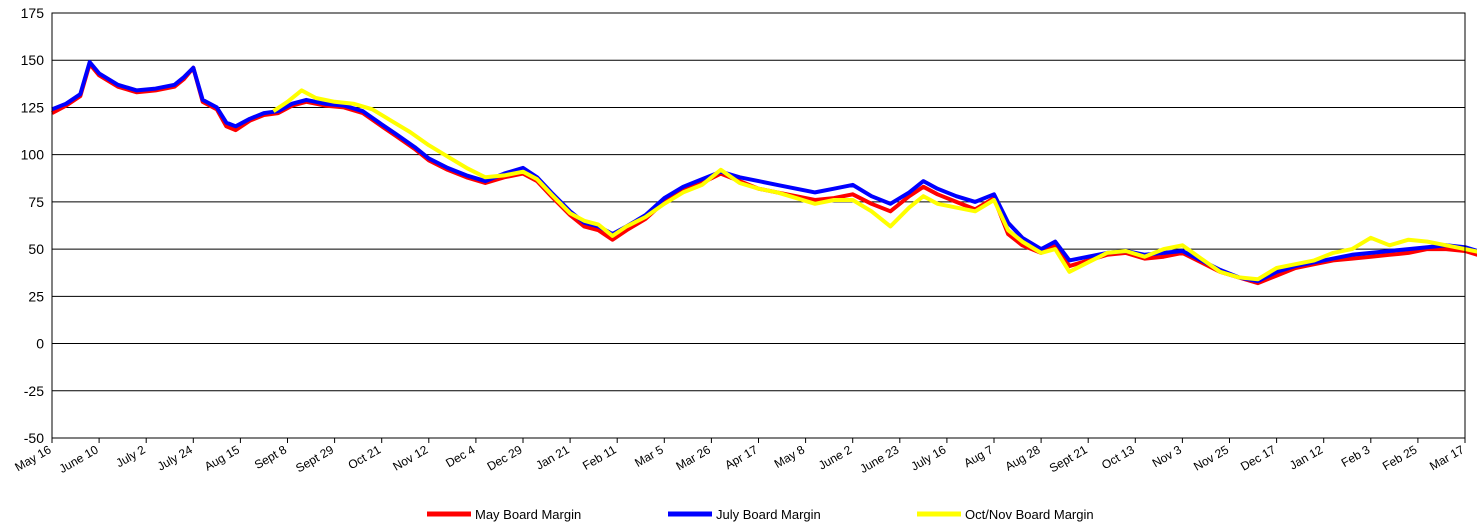 The width and height of the screenshot is (1477, 525). I want to click on legend-label-0: May Board Margin, so click(528, 514).